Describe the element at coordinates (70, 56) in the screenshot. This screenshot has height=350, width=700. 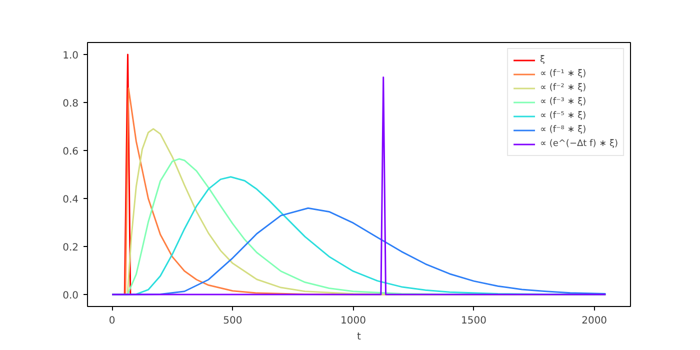
I see `y-tick-label: 1.0` at that location.